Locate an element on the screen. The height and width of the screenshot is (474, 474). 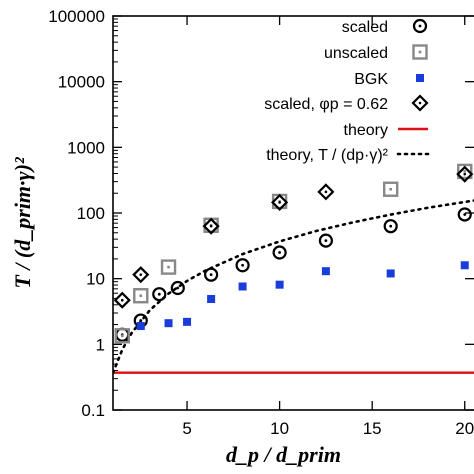
y-tick-label: 10 is located at coordinates (95, 279).